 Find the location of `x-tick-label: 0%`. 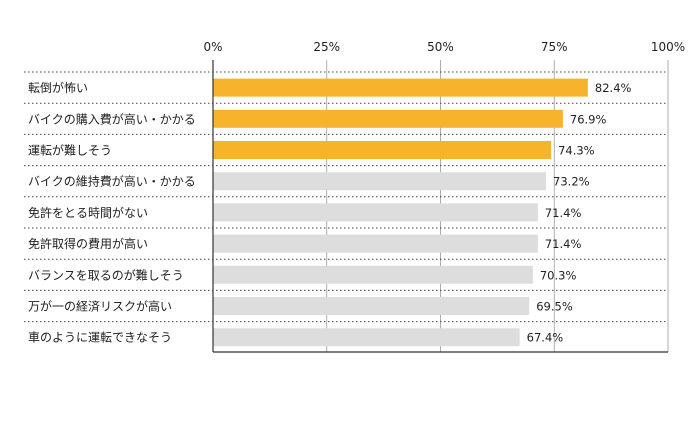

x-tick-label: 0% is located at coordinates (212, 47).